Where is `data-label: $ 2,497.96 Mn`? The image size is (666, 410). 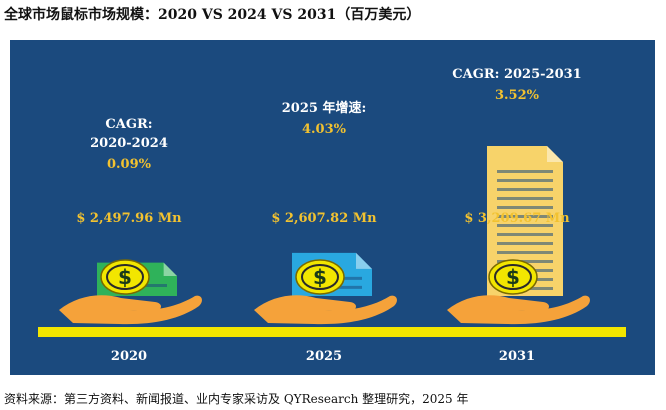
data-label: $ 2,497.96 Mn is located at coordinates (129, 218).